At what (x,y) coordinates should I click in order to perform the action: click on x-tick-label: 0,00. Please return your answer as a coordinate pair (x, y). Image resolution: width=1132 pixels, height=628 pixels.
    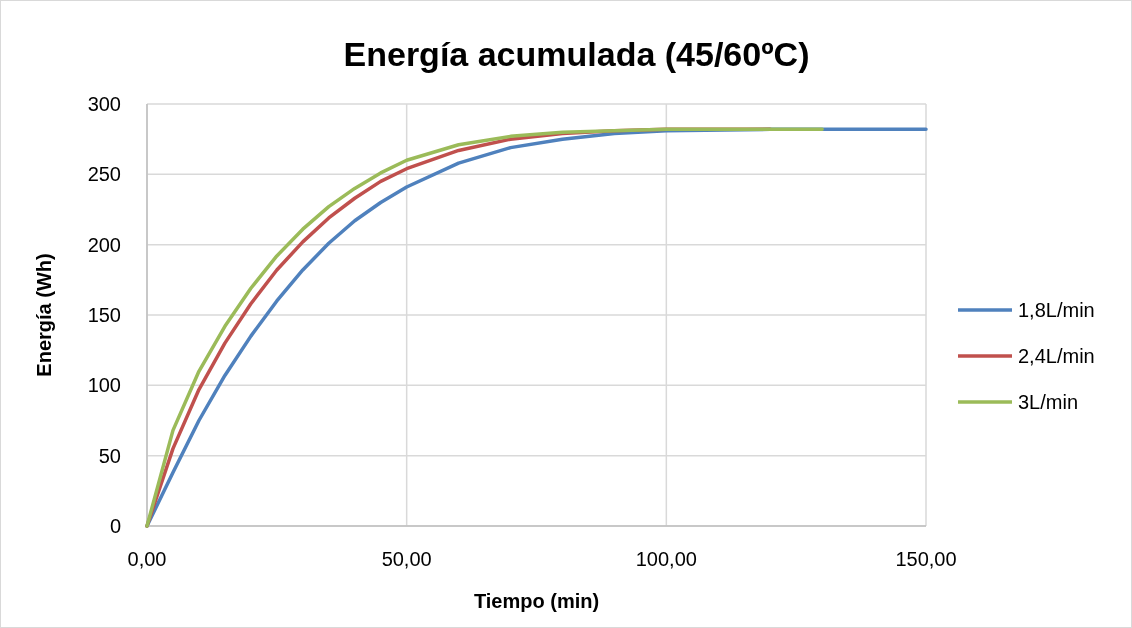
    Looking at the image, I should click on (147, 559).